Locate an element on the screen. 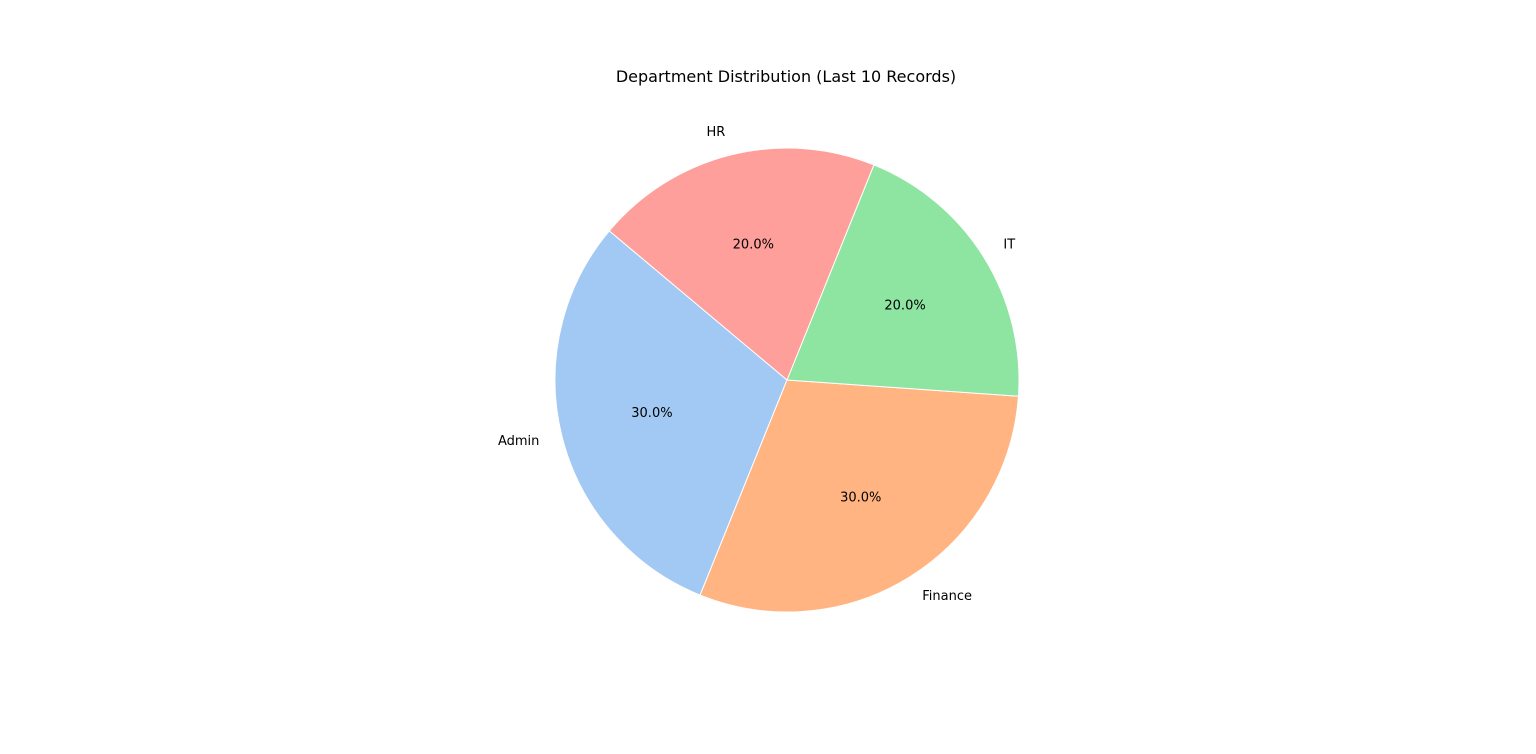  pie-slice-it is located at coordinates (903, 280).